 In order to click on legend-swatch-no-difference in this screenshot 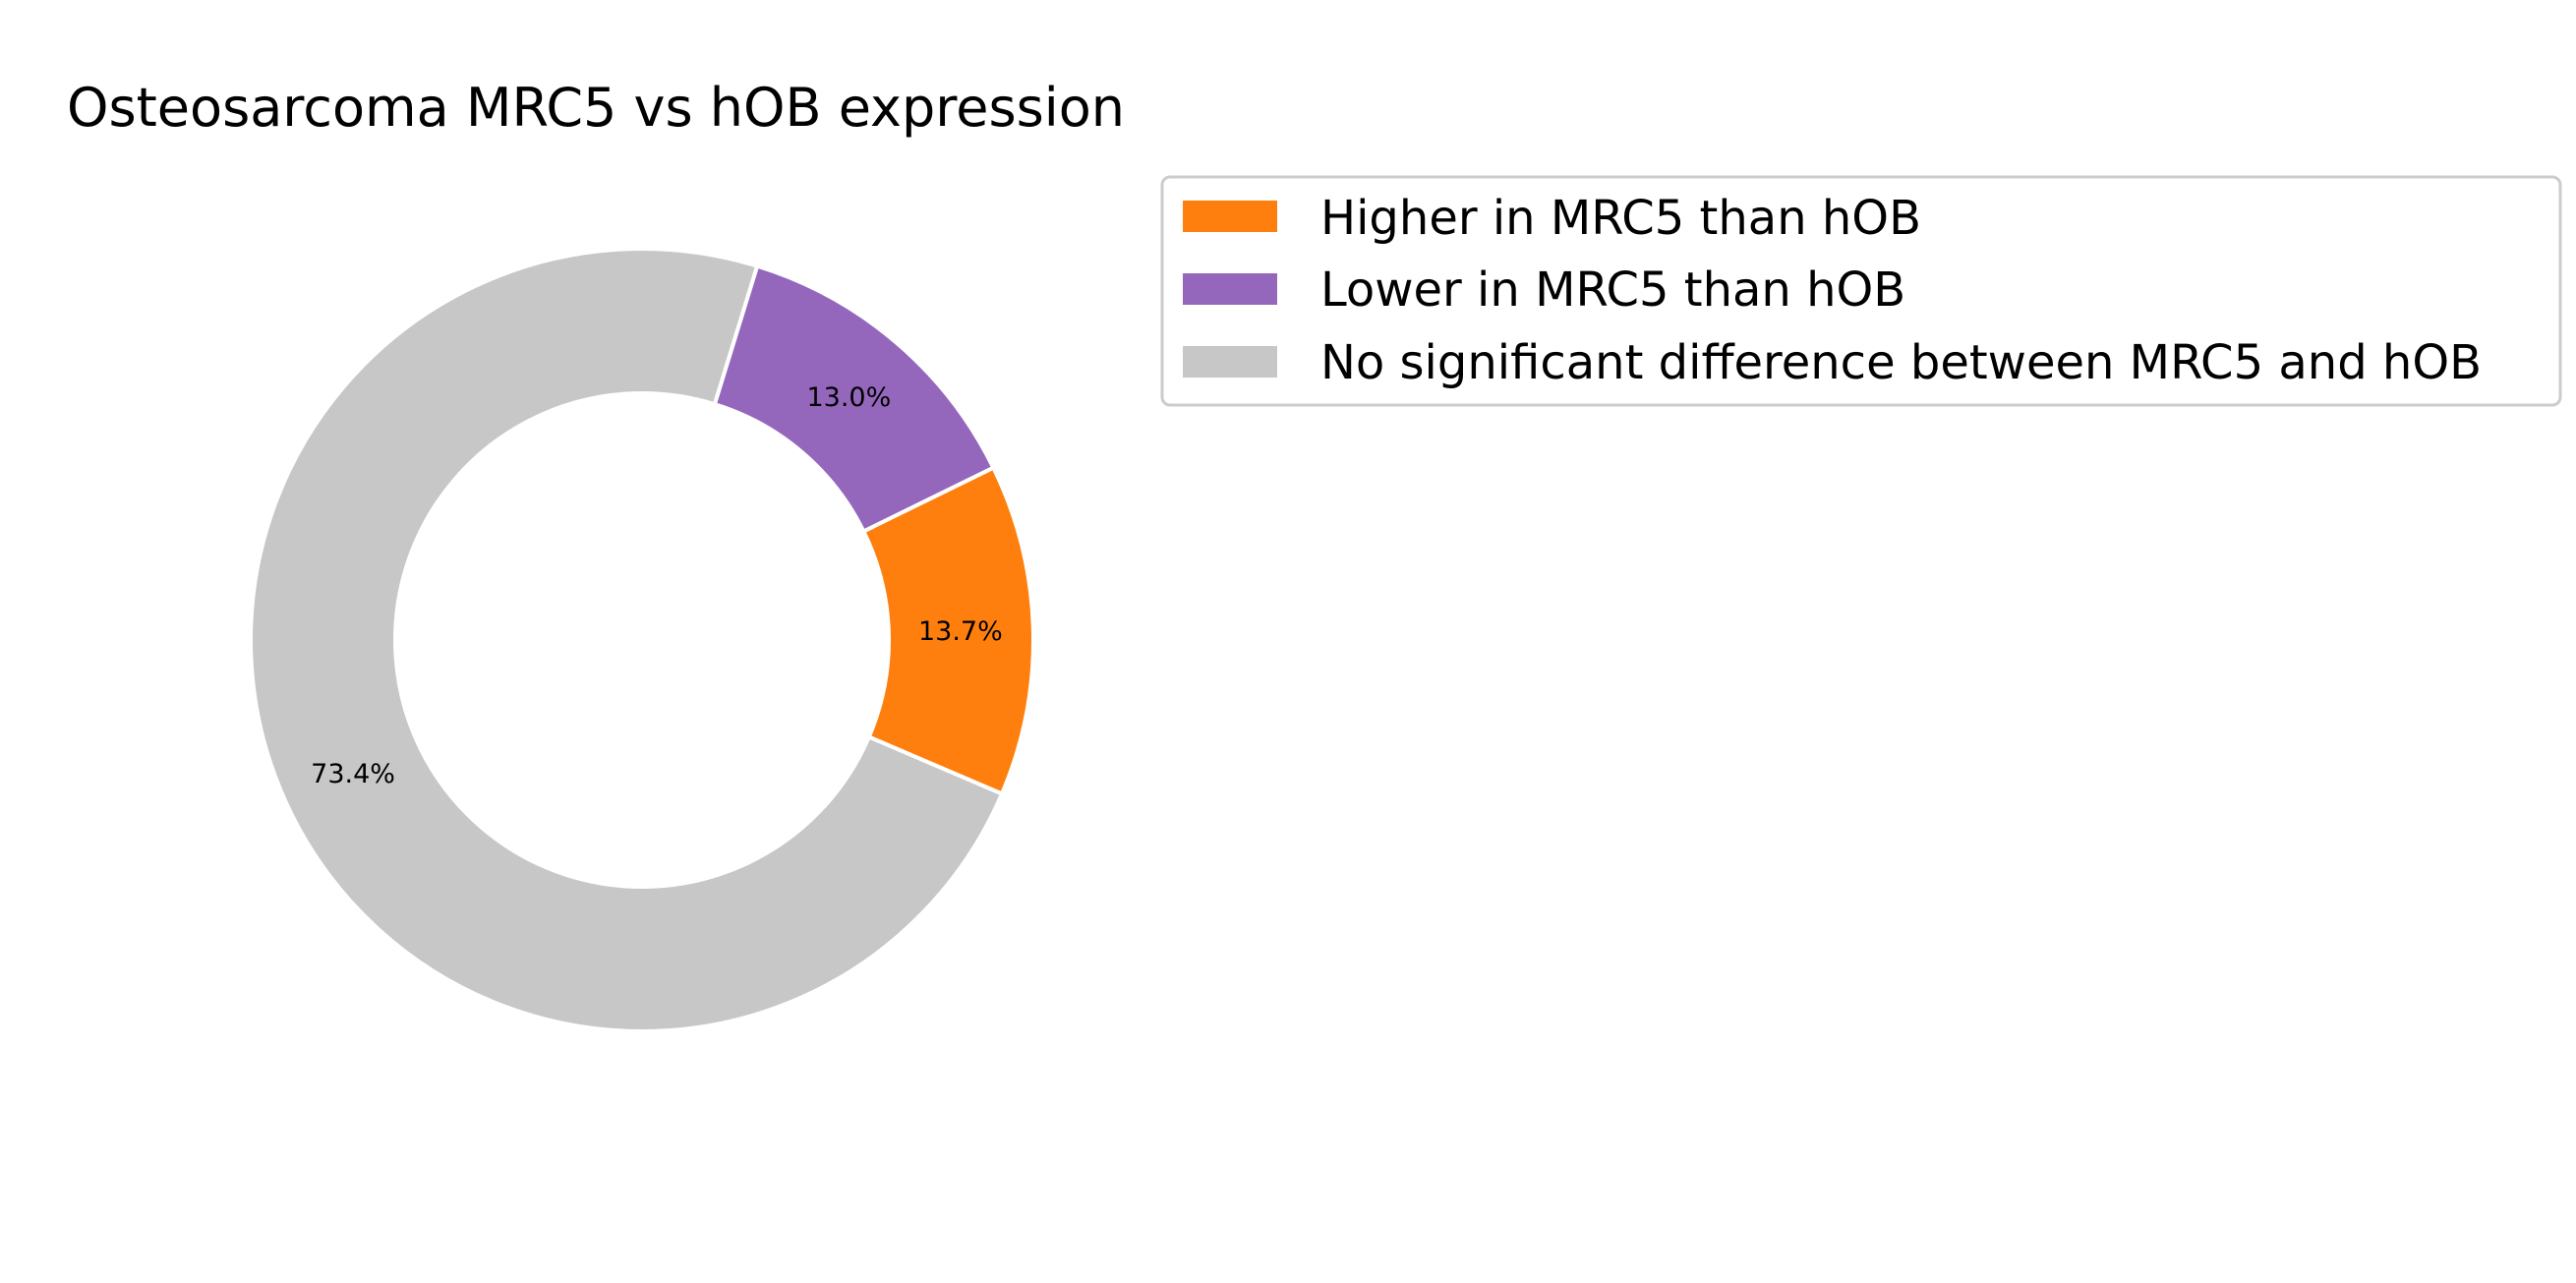, I will do `click(1230, 362)`.